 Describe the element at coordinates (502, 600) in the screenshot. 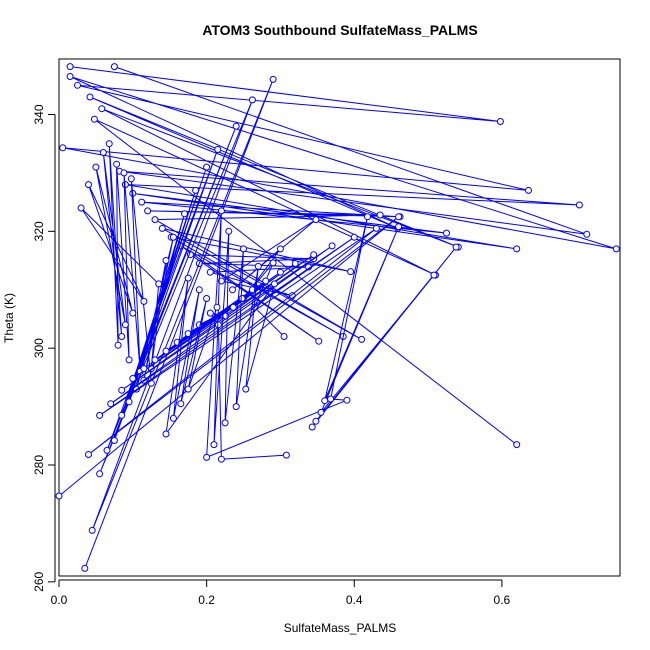

I see `x-tick-label: 0.6` at that location.